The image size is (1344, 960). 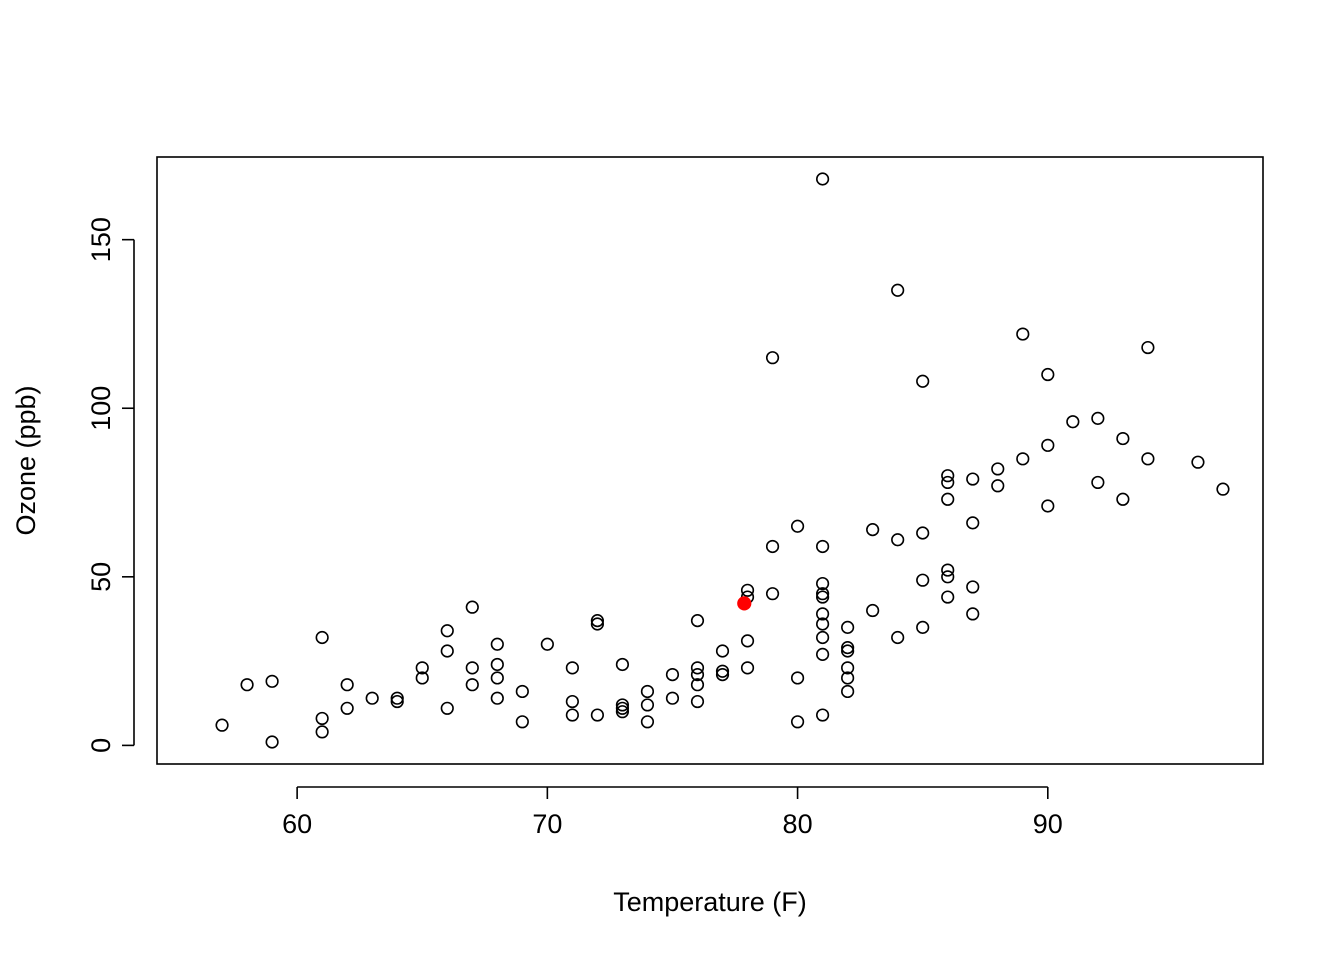 I want to click on x-axis: 60 70 80 90, so click(x=672, y=812).